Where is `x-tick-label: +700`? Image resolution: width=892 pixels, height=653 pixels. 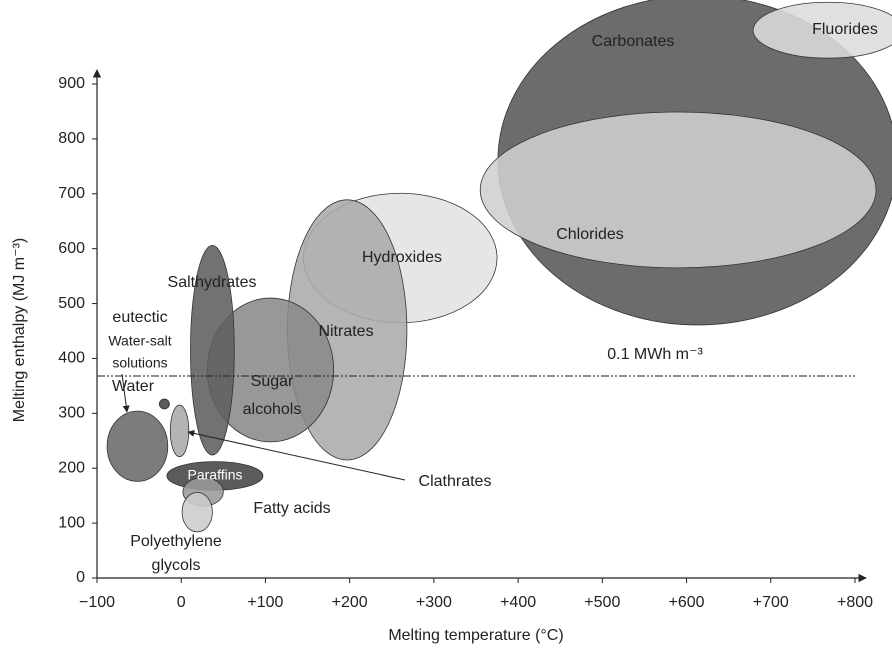
x-tick-label: +700 is located at coordinates (771, 602).